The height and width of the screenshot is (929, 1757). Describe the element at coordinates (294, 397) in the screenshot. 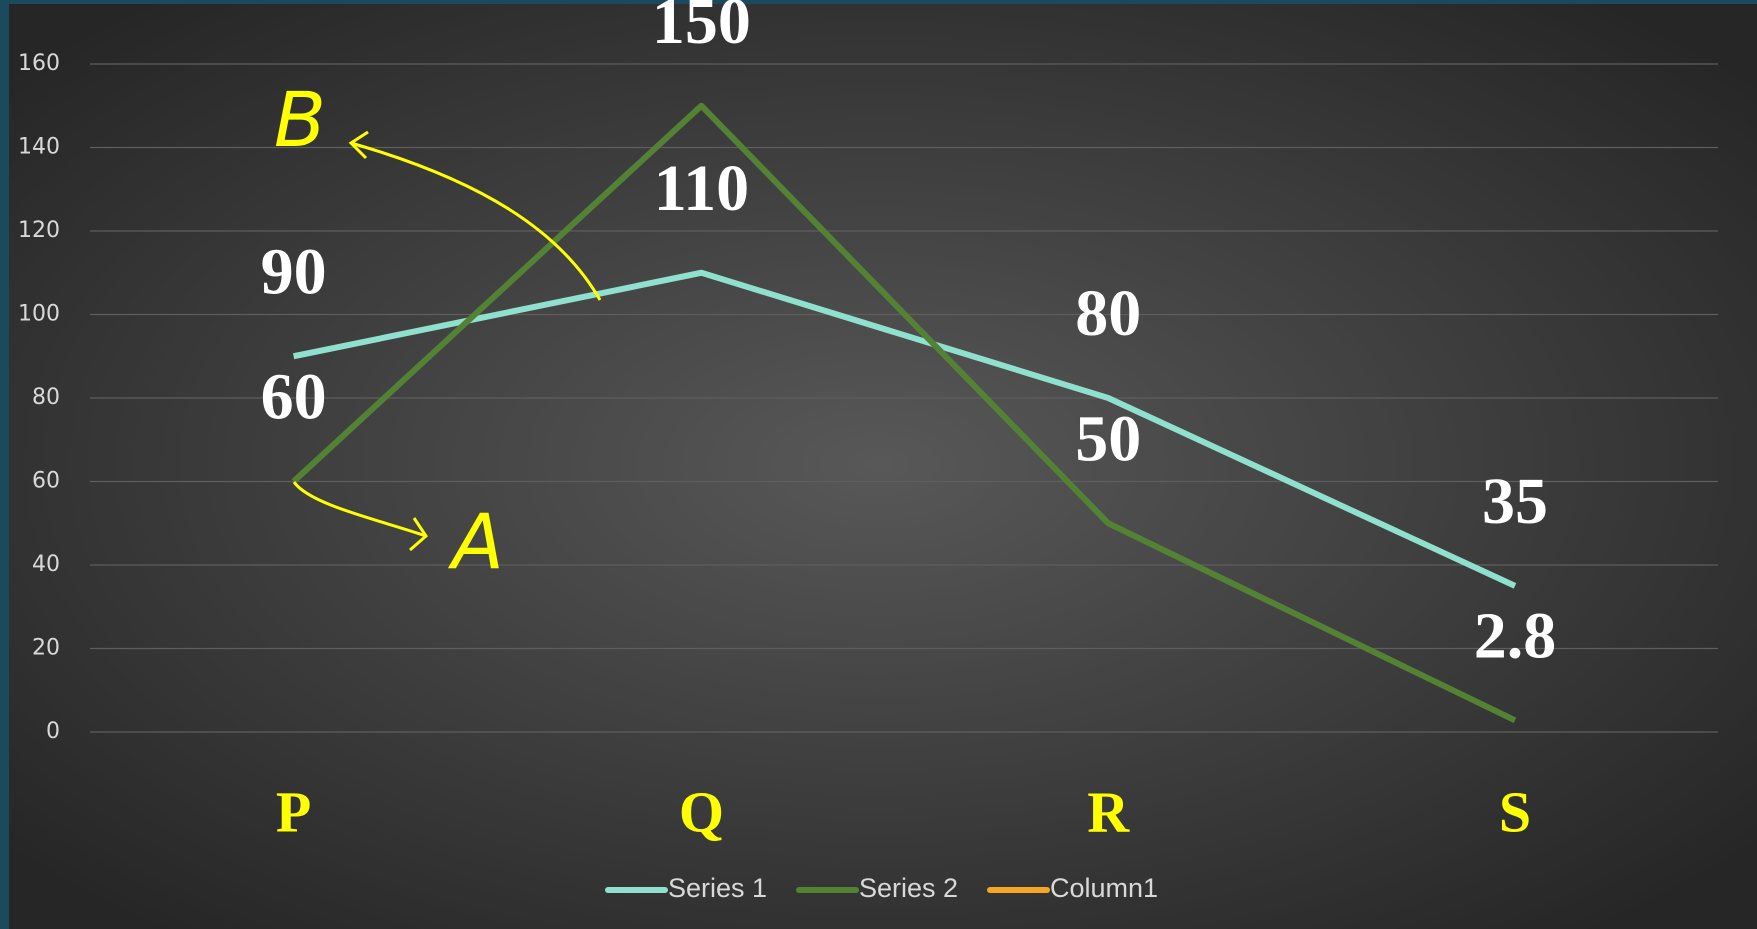

I see `data-label: 60` at that location.